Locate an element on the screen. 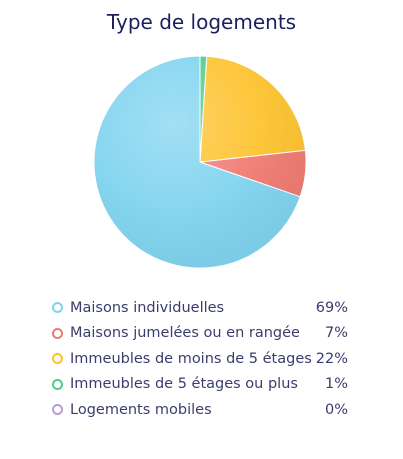  legend-item-logements-mobiles: Logements mobiles 0% is located at coordinates (200, 410).